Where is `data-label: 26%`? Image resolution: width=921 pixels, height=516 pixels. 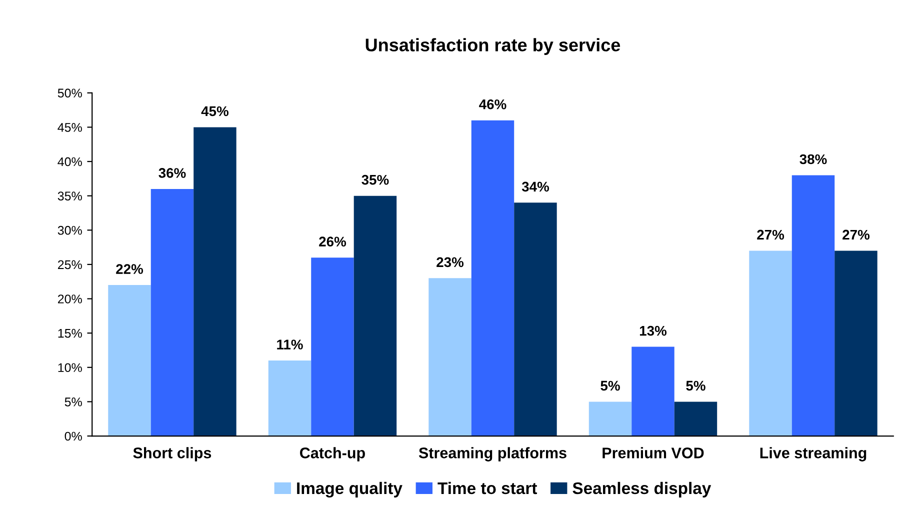
data-label: 26% is located at coordinates (332, 241).